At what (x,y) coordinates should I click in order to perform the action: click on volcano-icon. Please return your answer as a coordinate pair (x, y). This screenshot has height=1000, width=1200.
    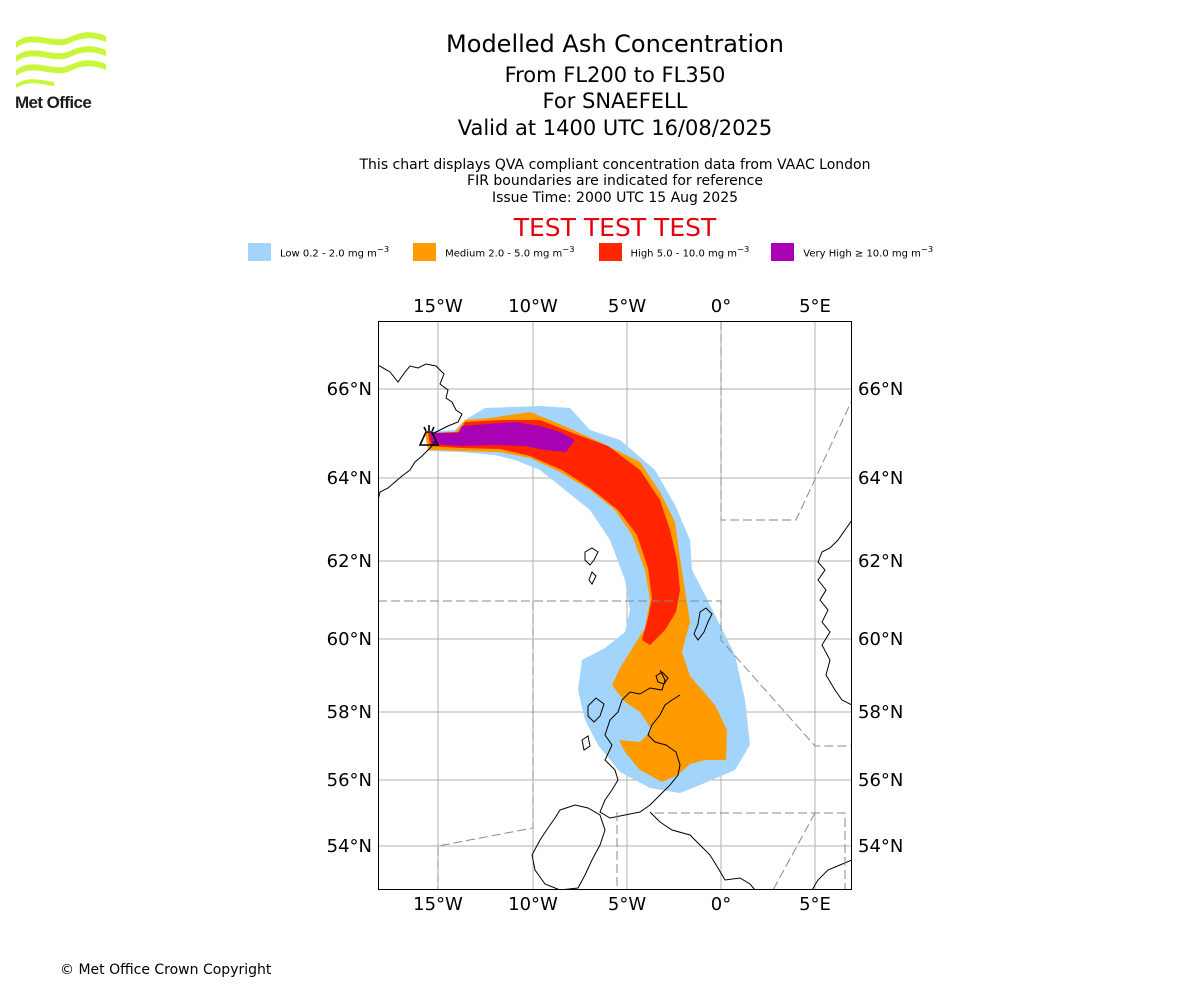
    Looking at the image, I should click on (429, 435).